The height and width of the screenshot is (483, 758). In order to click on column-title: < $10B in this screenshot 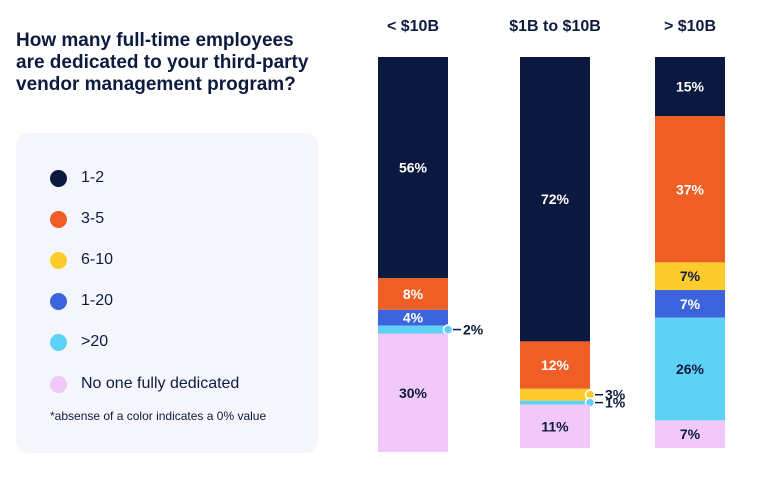, I will do `click(413, 26)`.